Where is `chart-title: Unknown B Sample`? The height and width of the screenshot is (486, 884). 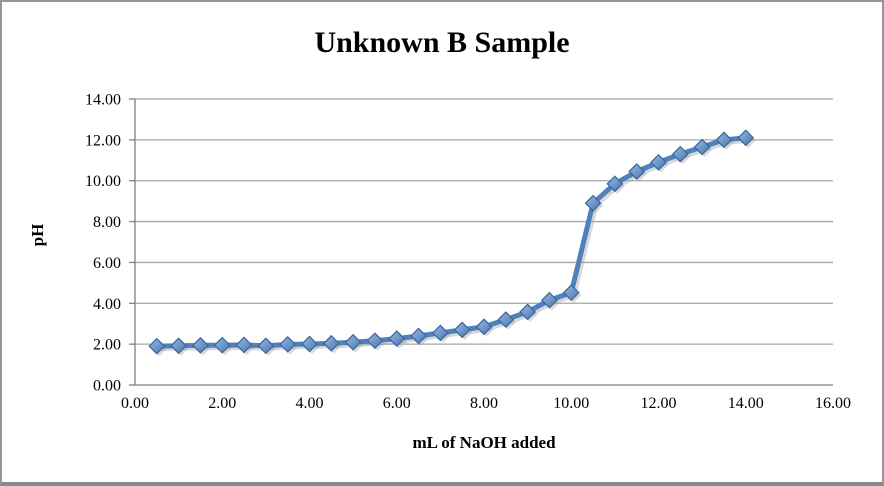
chart-title: Unknown B Sample is located at coordinates (442, 42).